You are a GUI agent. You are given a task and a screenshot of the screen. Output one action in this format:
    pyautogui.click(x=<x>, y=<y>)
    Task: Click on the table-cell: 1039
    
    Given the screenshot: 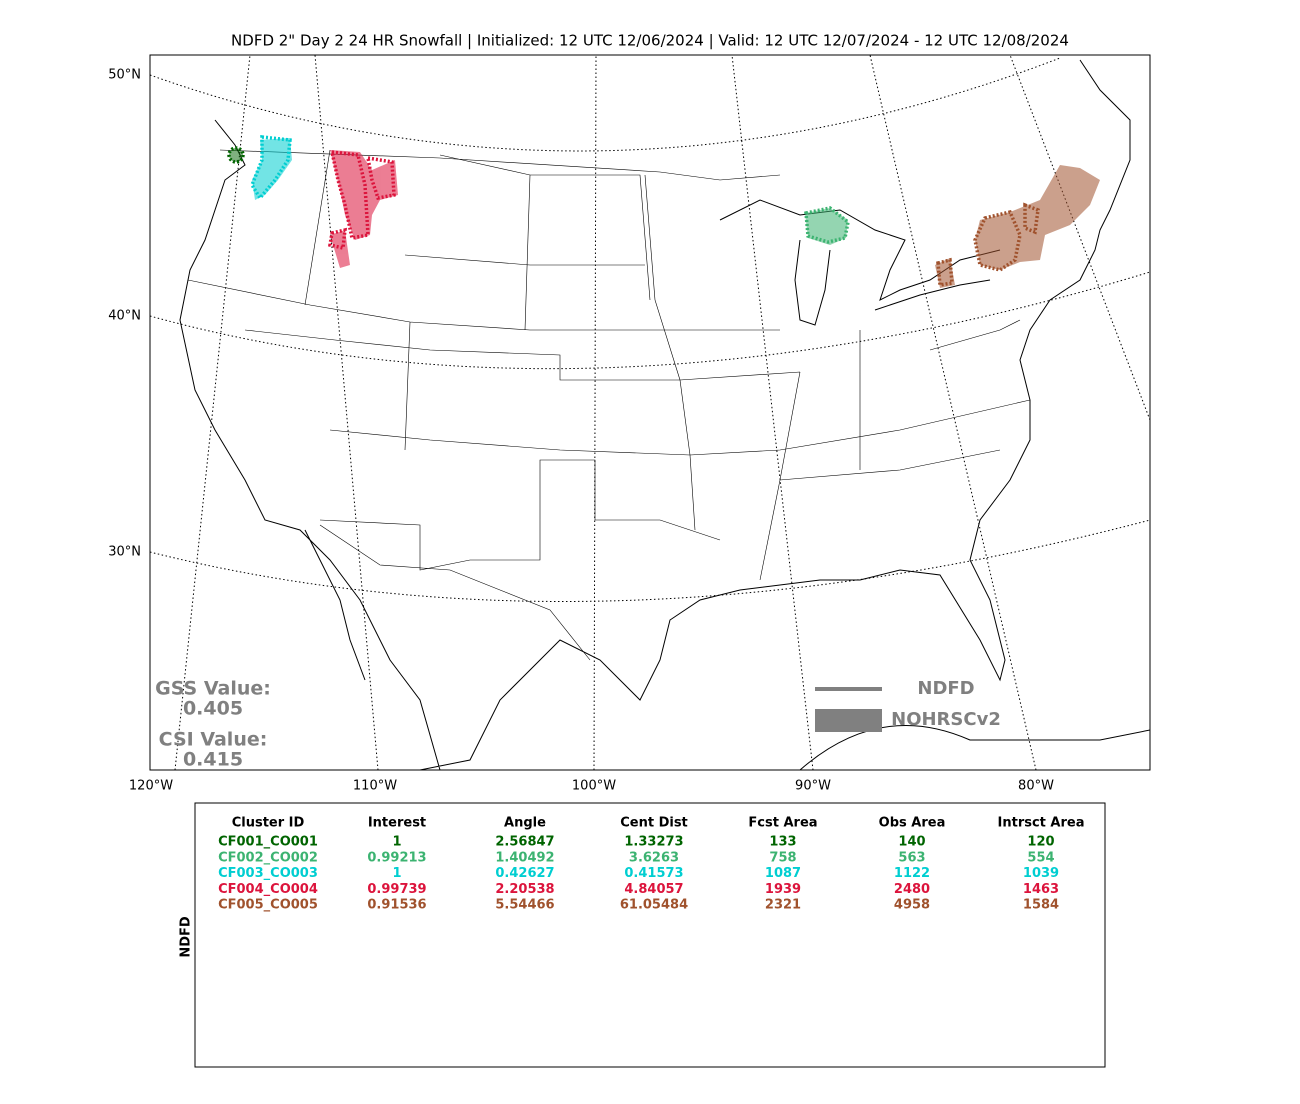 What is the action you would take?
    pyautogui.click(x=1041, y=873)
    